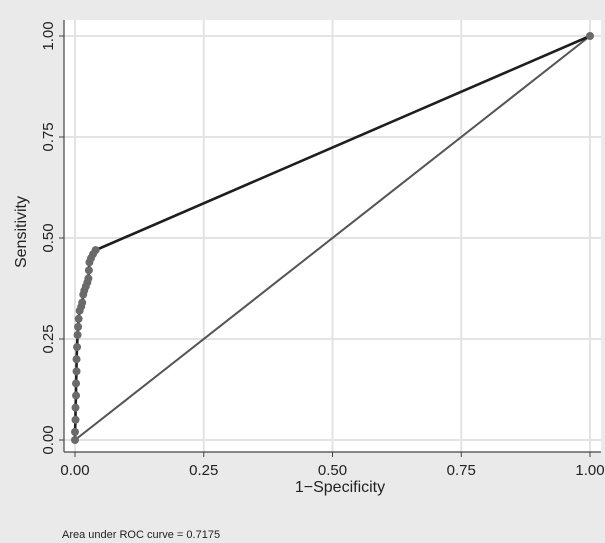 Image resolution: width=605 pixels, height=543 pixels. I want to click on x-tick-label-4: 1.00, so click(589, 470).